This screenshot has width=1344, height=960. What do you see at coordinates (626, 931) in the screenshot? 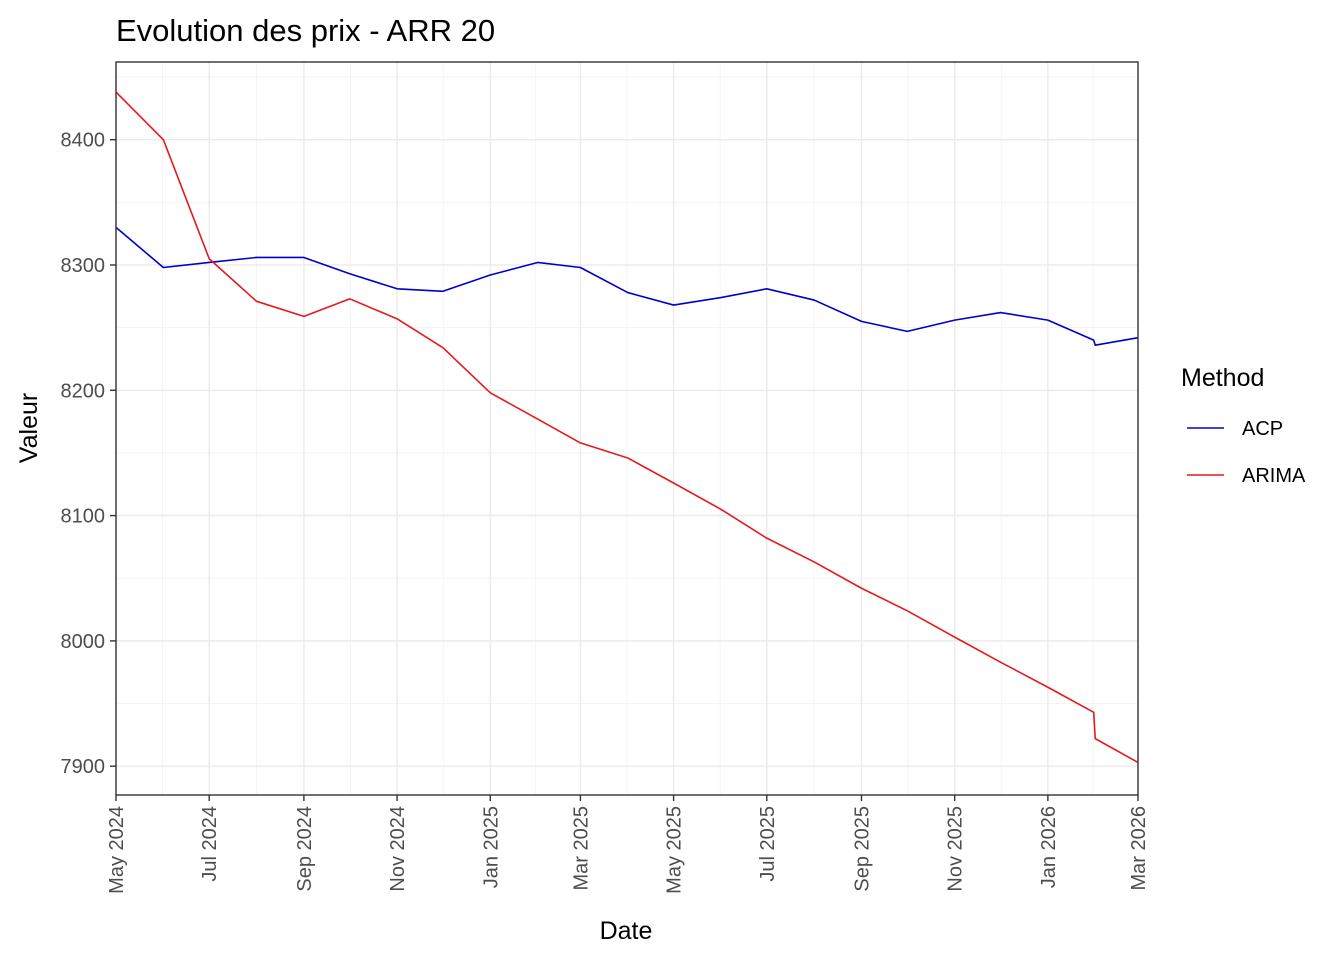
I see `x-axis-title: Date` at bounding box center [626, 931].